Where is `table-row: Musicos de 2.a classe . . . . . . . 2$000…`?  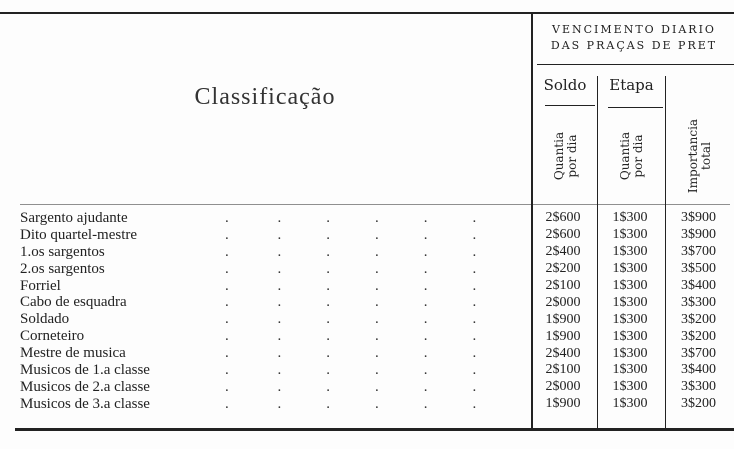 table-row: Musicos de 2.a classe . . . . . . . 2$000… is located at coordinates (366, 387).